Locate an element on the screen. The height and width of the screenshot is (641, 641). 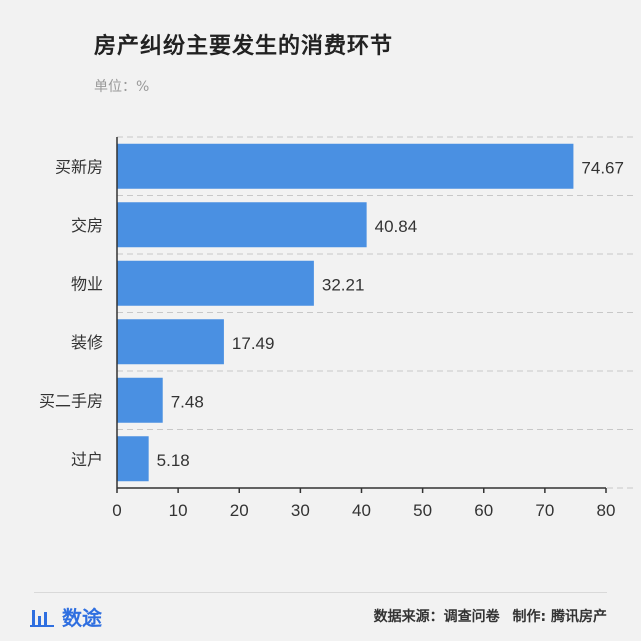
brand-name: 数途 is located at coordinates (82, 618).